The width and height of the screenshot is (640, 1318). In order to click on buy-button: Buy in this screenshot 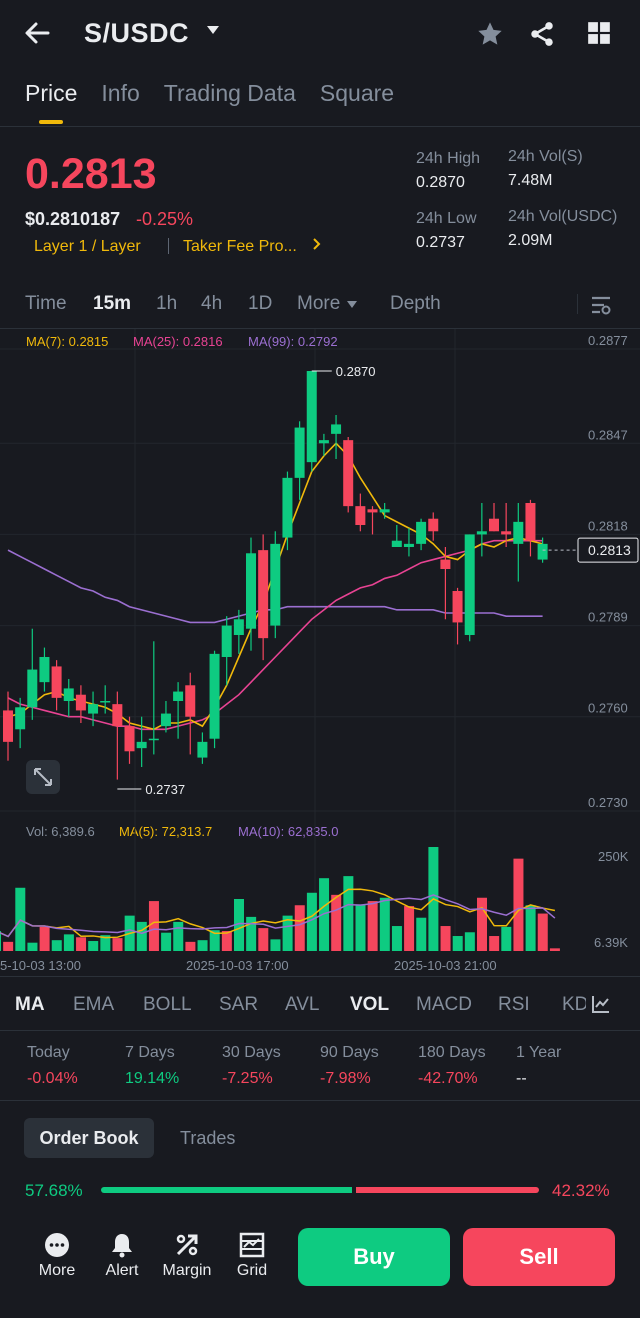, I will do `click(374, 1257)`.